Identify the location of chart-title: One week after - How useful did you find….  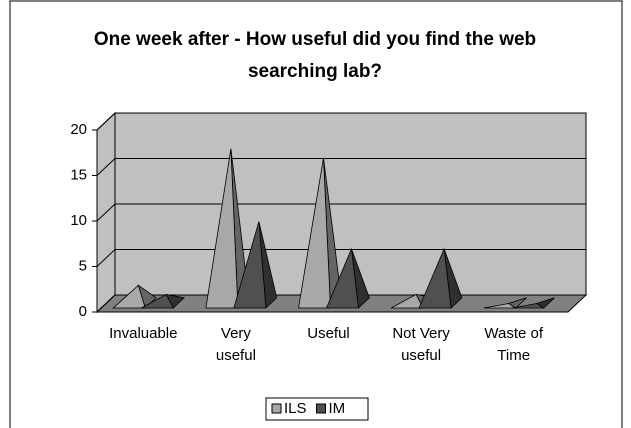
(315, 39).